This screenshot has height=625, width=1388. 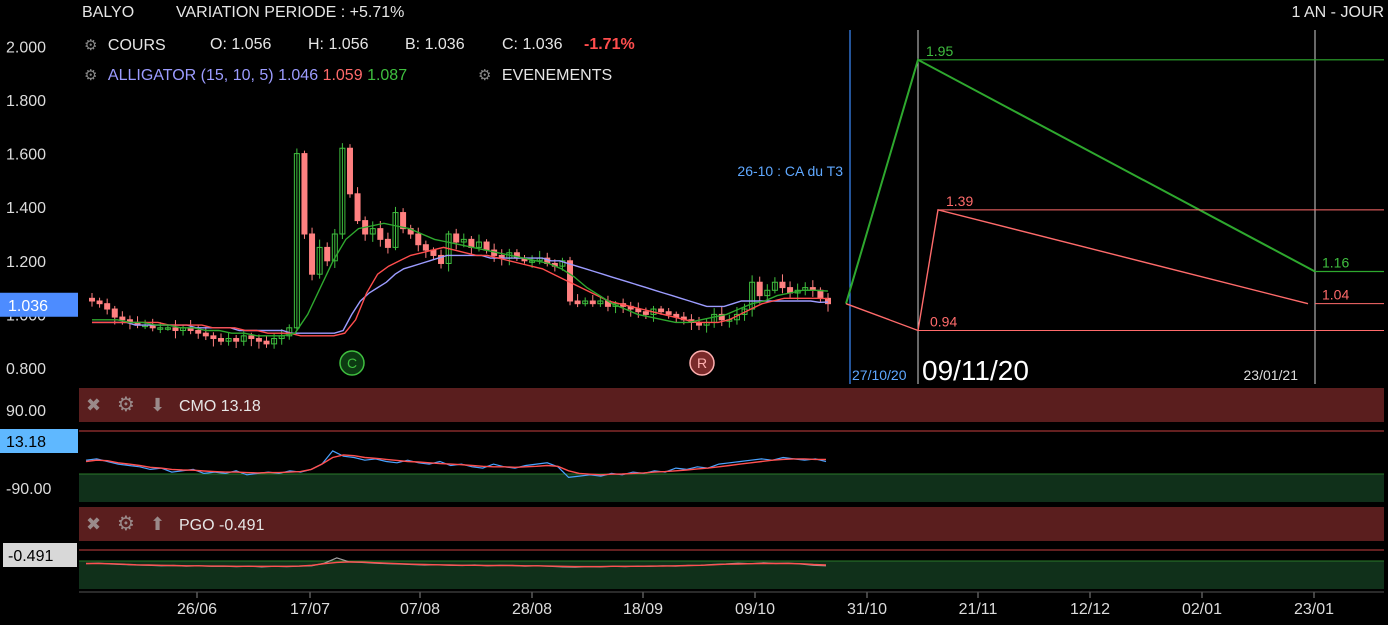 I want to click on arrow-up-icon: ⬆, so click(x=157, y=524).